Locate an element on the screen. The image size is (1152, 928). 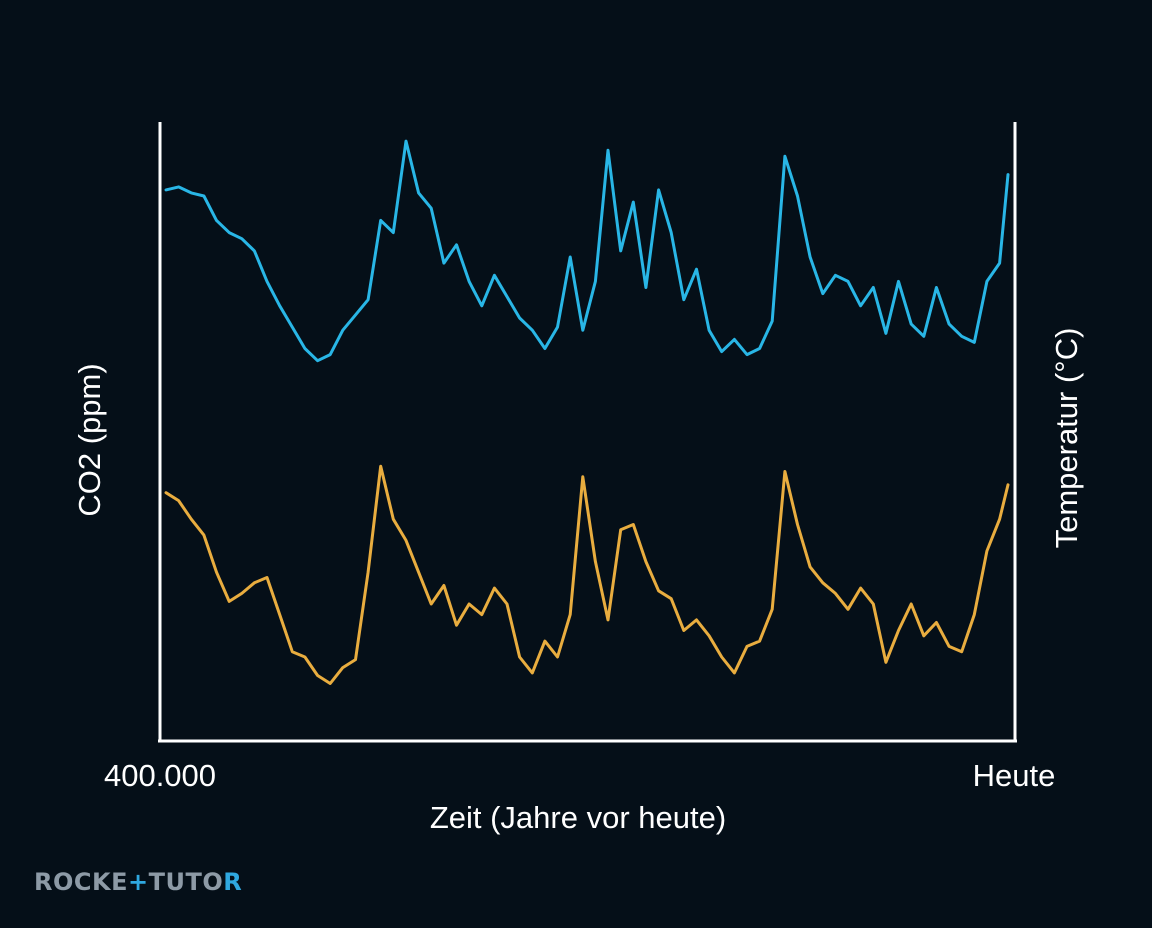
x-tick-label-start: 400.000 is located at coordinates (160, 775).